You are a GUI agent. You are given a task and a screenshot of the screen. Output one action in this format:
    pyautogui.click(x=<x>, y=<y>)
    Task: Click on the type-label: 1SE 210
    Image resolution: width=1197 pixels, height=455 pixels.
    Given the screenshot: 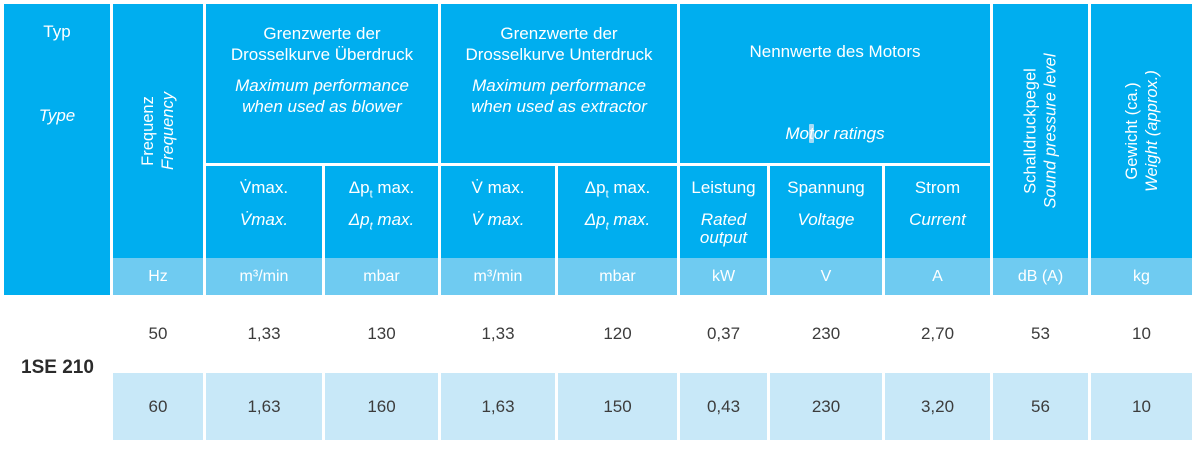 What is the action you would take?
    pyautogui.click(x=57, y=367)
    